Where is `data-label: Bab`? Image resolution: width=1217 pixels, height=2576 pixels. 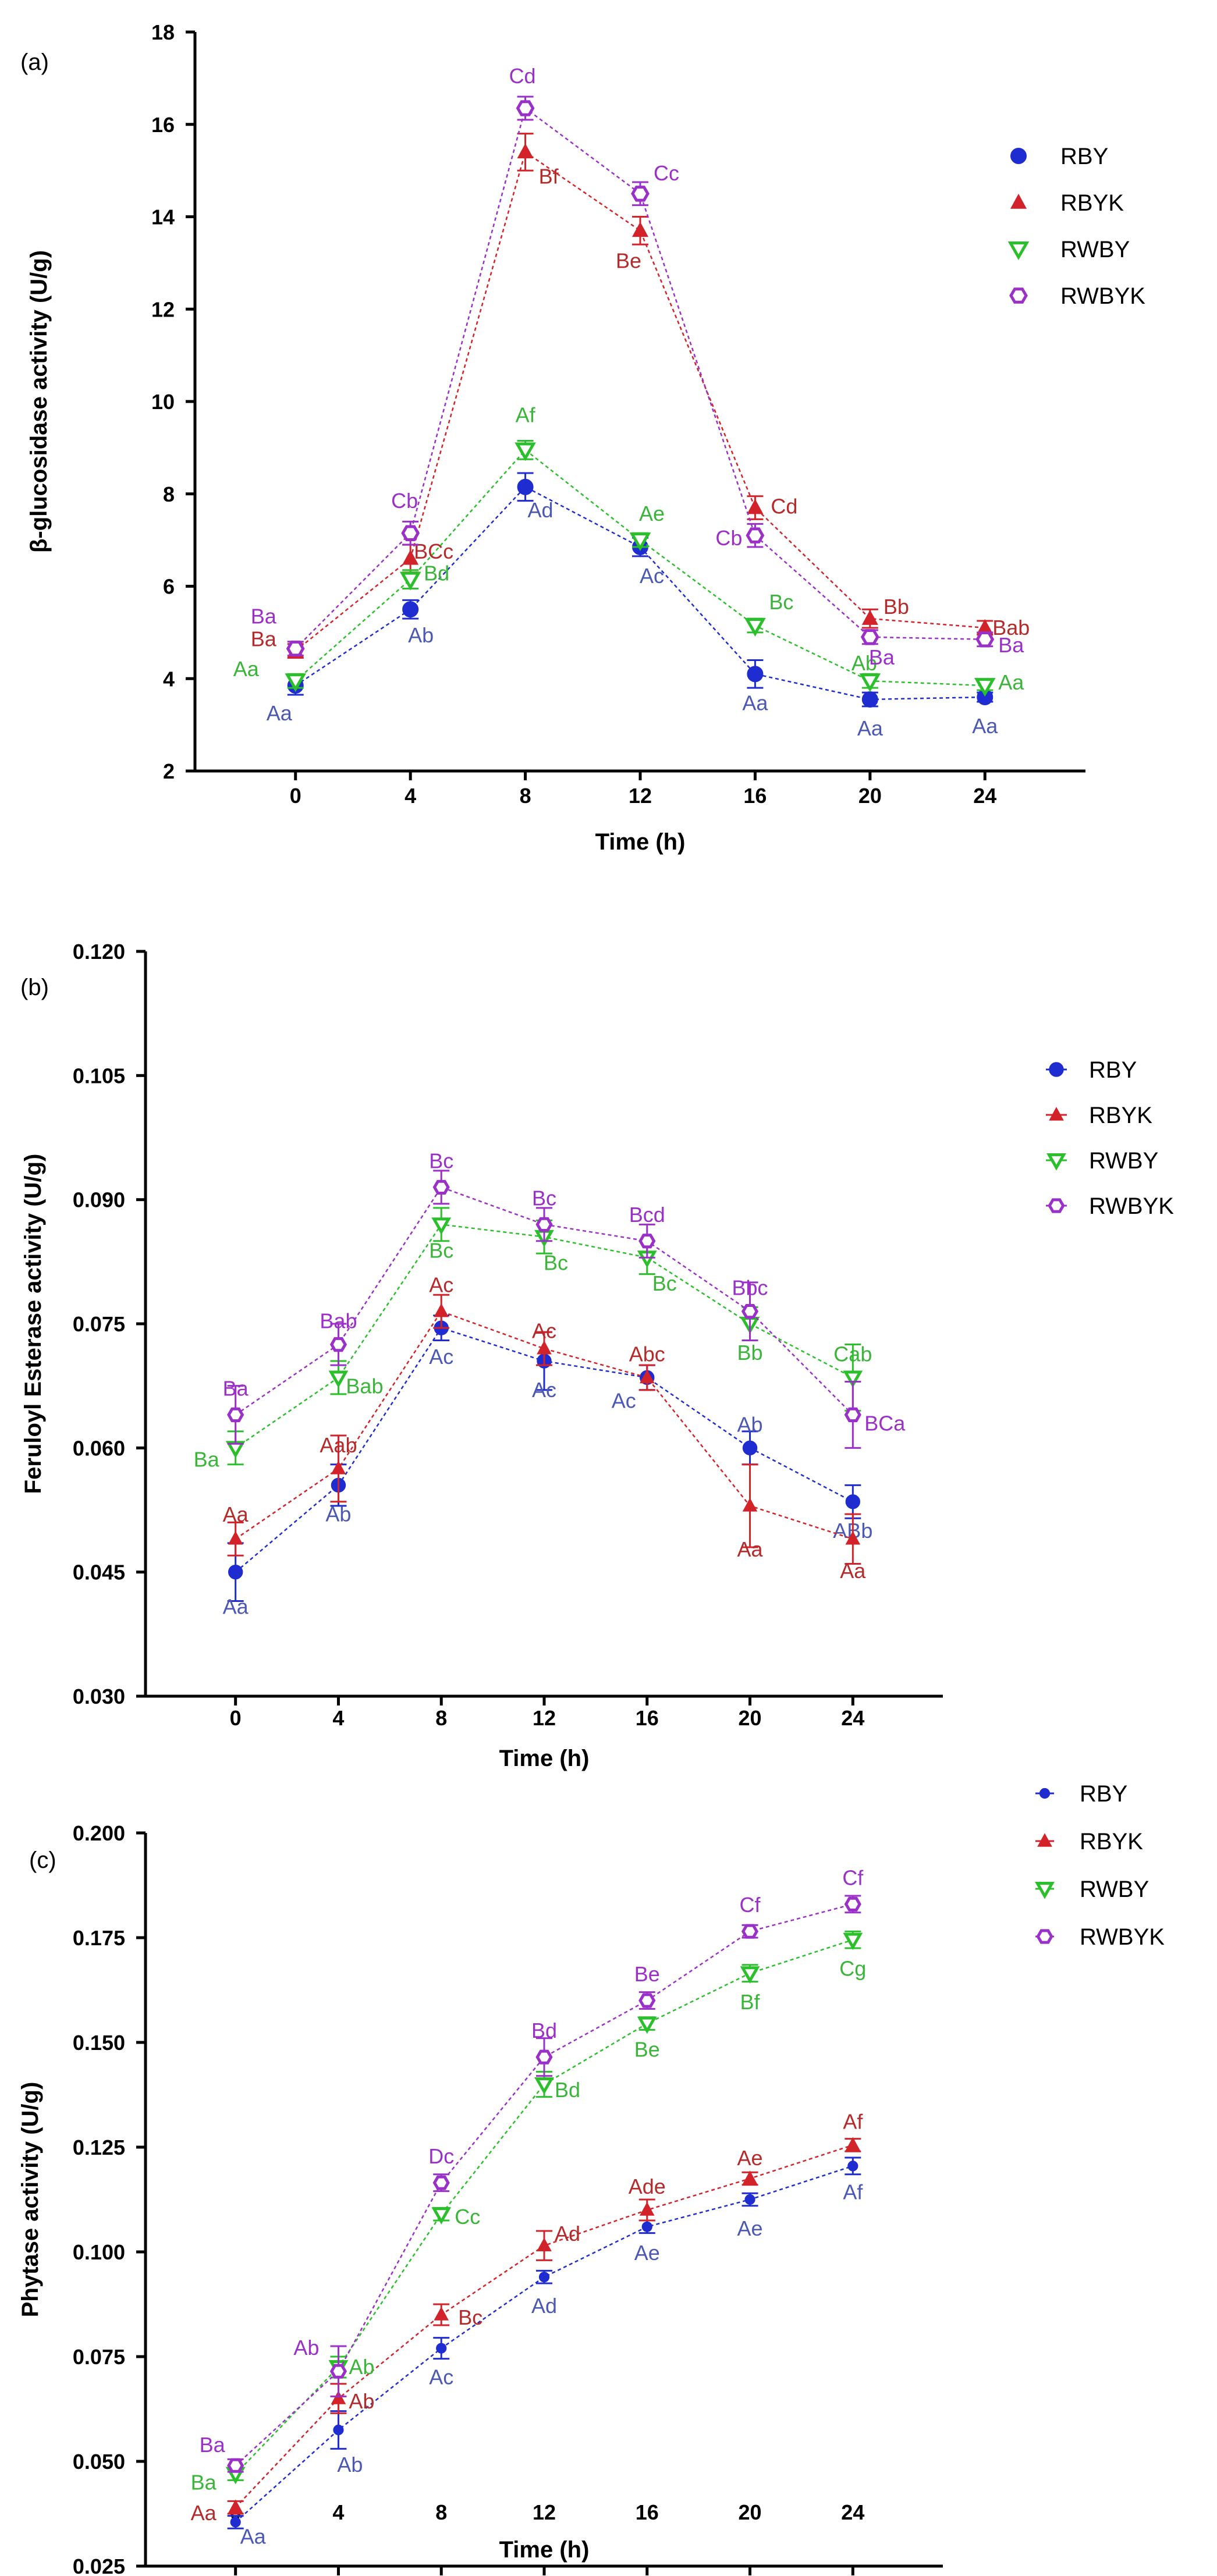
data-label: Bab is located at coordinates (338, 1321).